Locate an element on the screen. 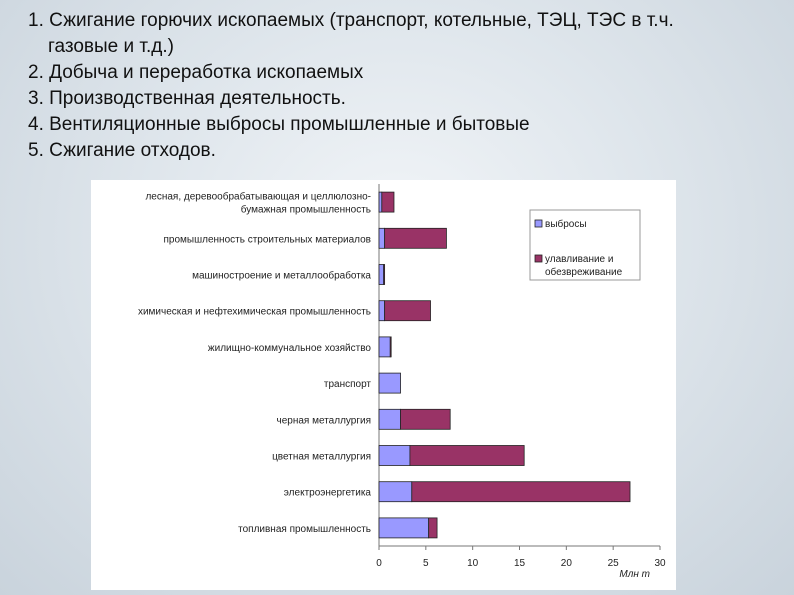 Image resolution: width=794 pixels, height=595 pixels. x-tick-label-20: 20 is located at coordinates (567, 563).